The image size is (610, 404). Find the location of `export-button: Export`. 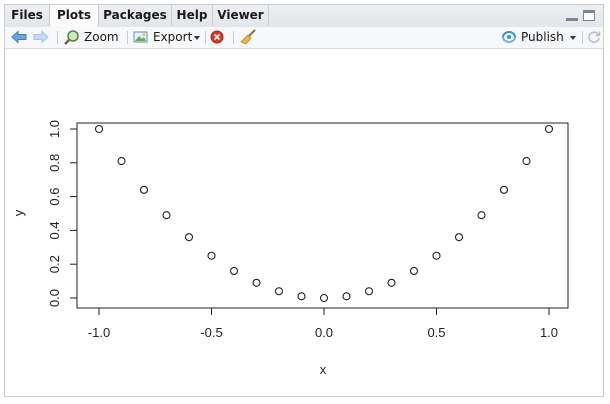

export-button: Export is located at coordinates (167, 37).